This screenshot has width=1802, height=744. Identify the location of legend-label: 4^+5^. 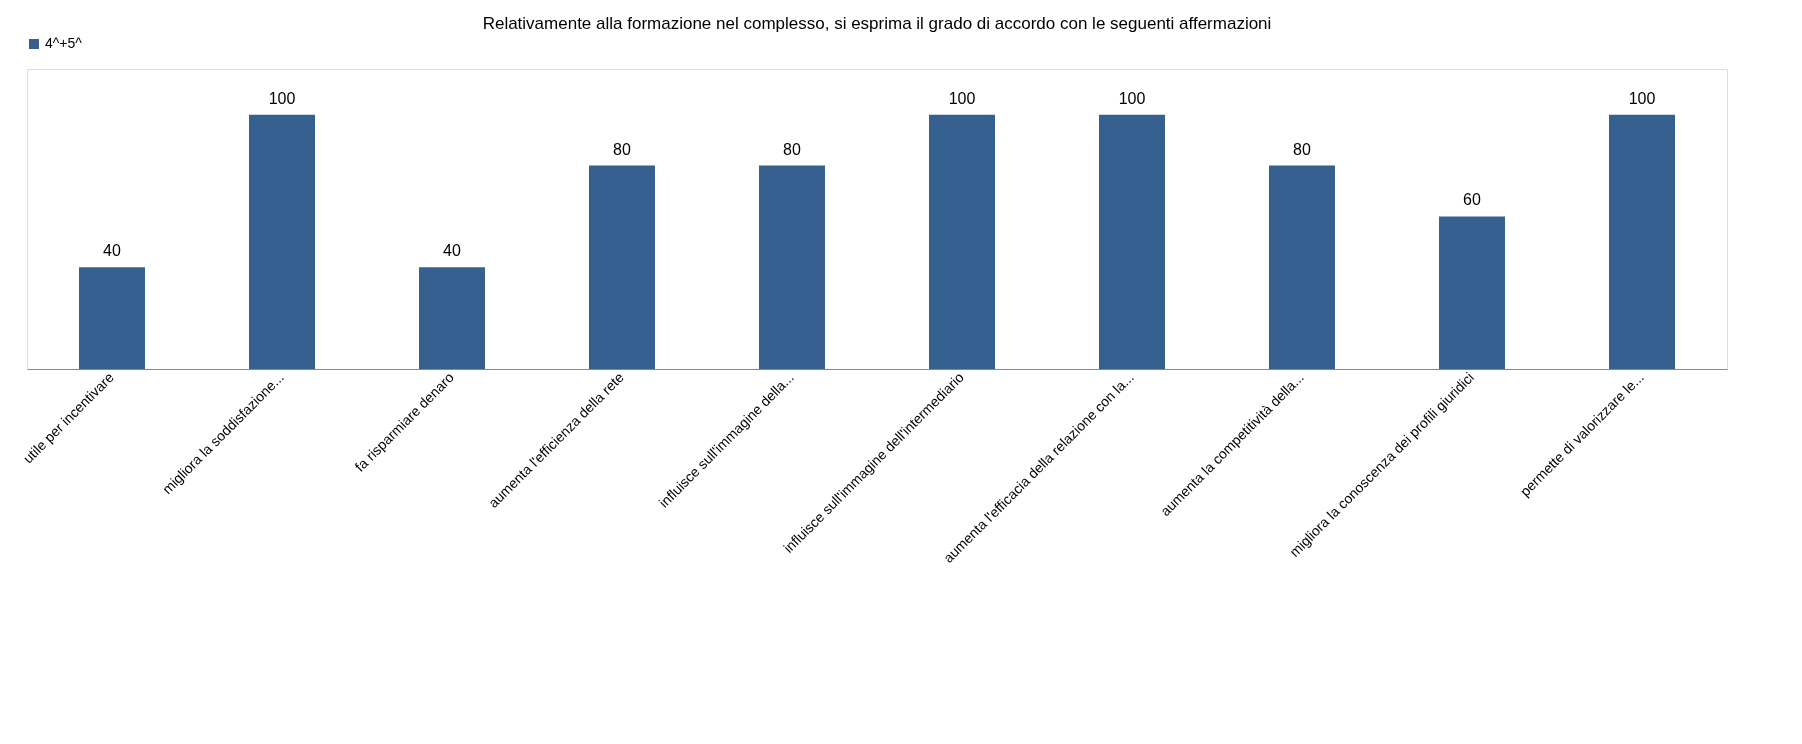
(64, 43).